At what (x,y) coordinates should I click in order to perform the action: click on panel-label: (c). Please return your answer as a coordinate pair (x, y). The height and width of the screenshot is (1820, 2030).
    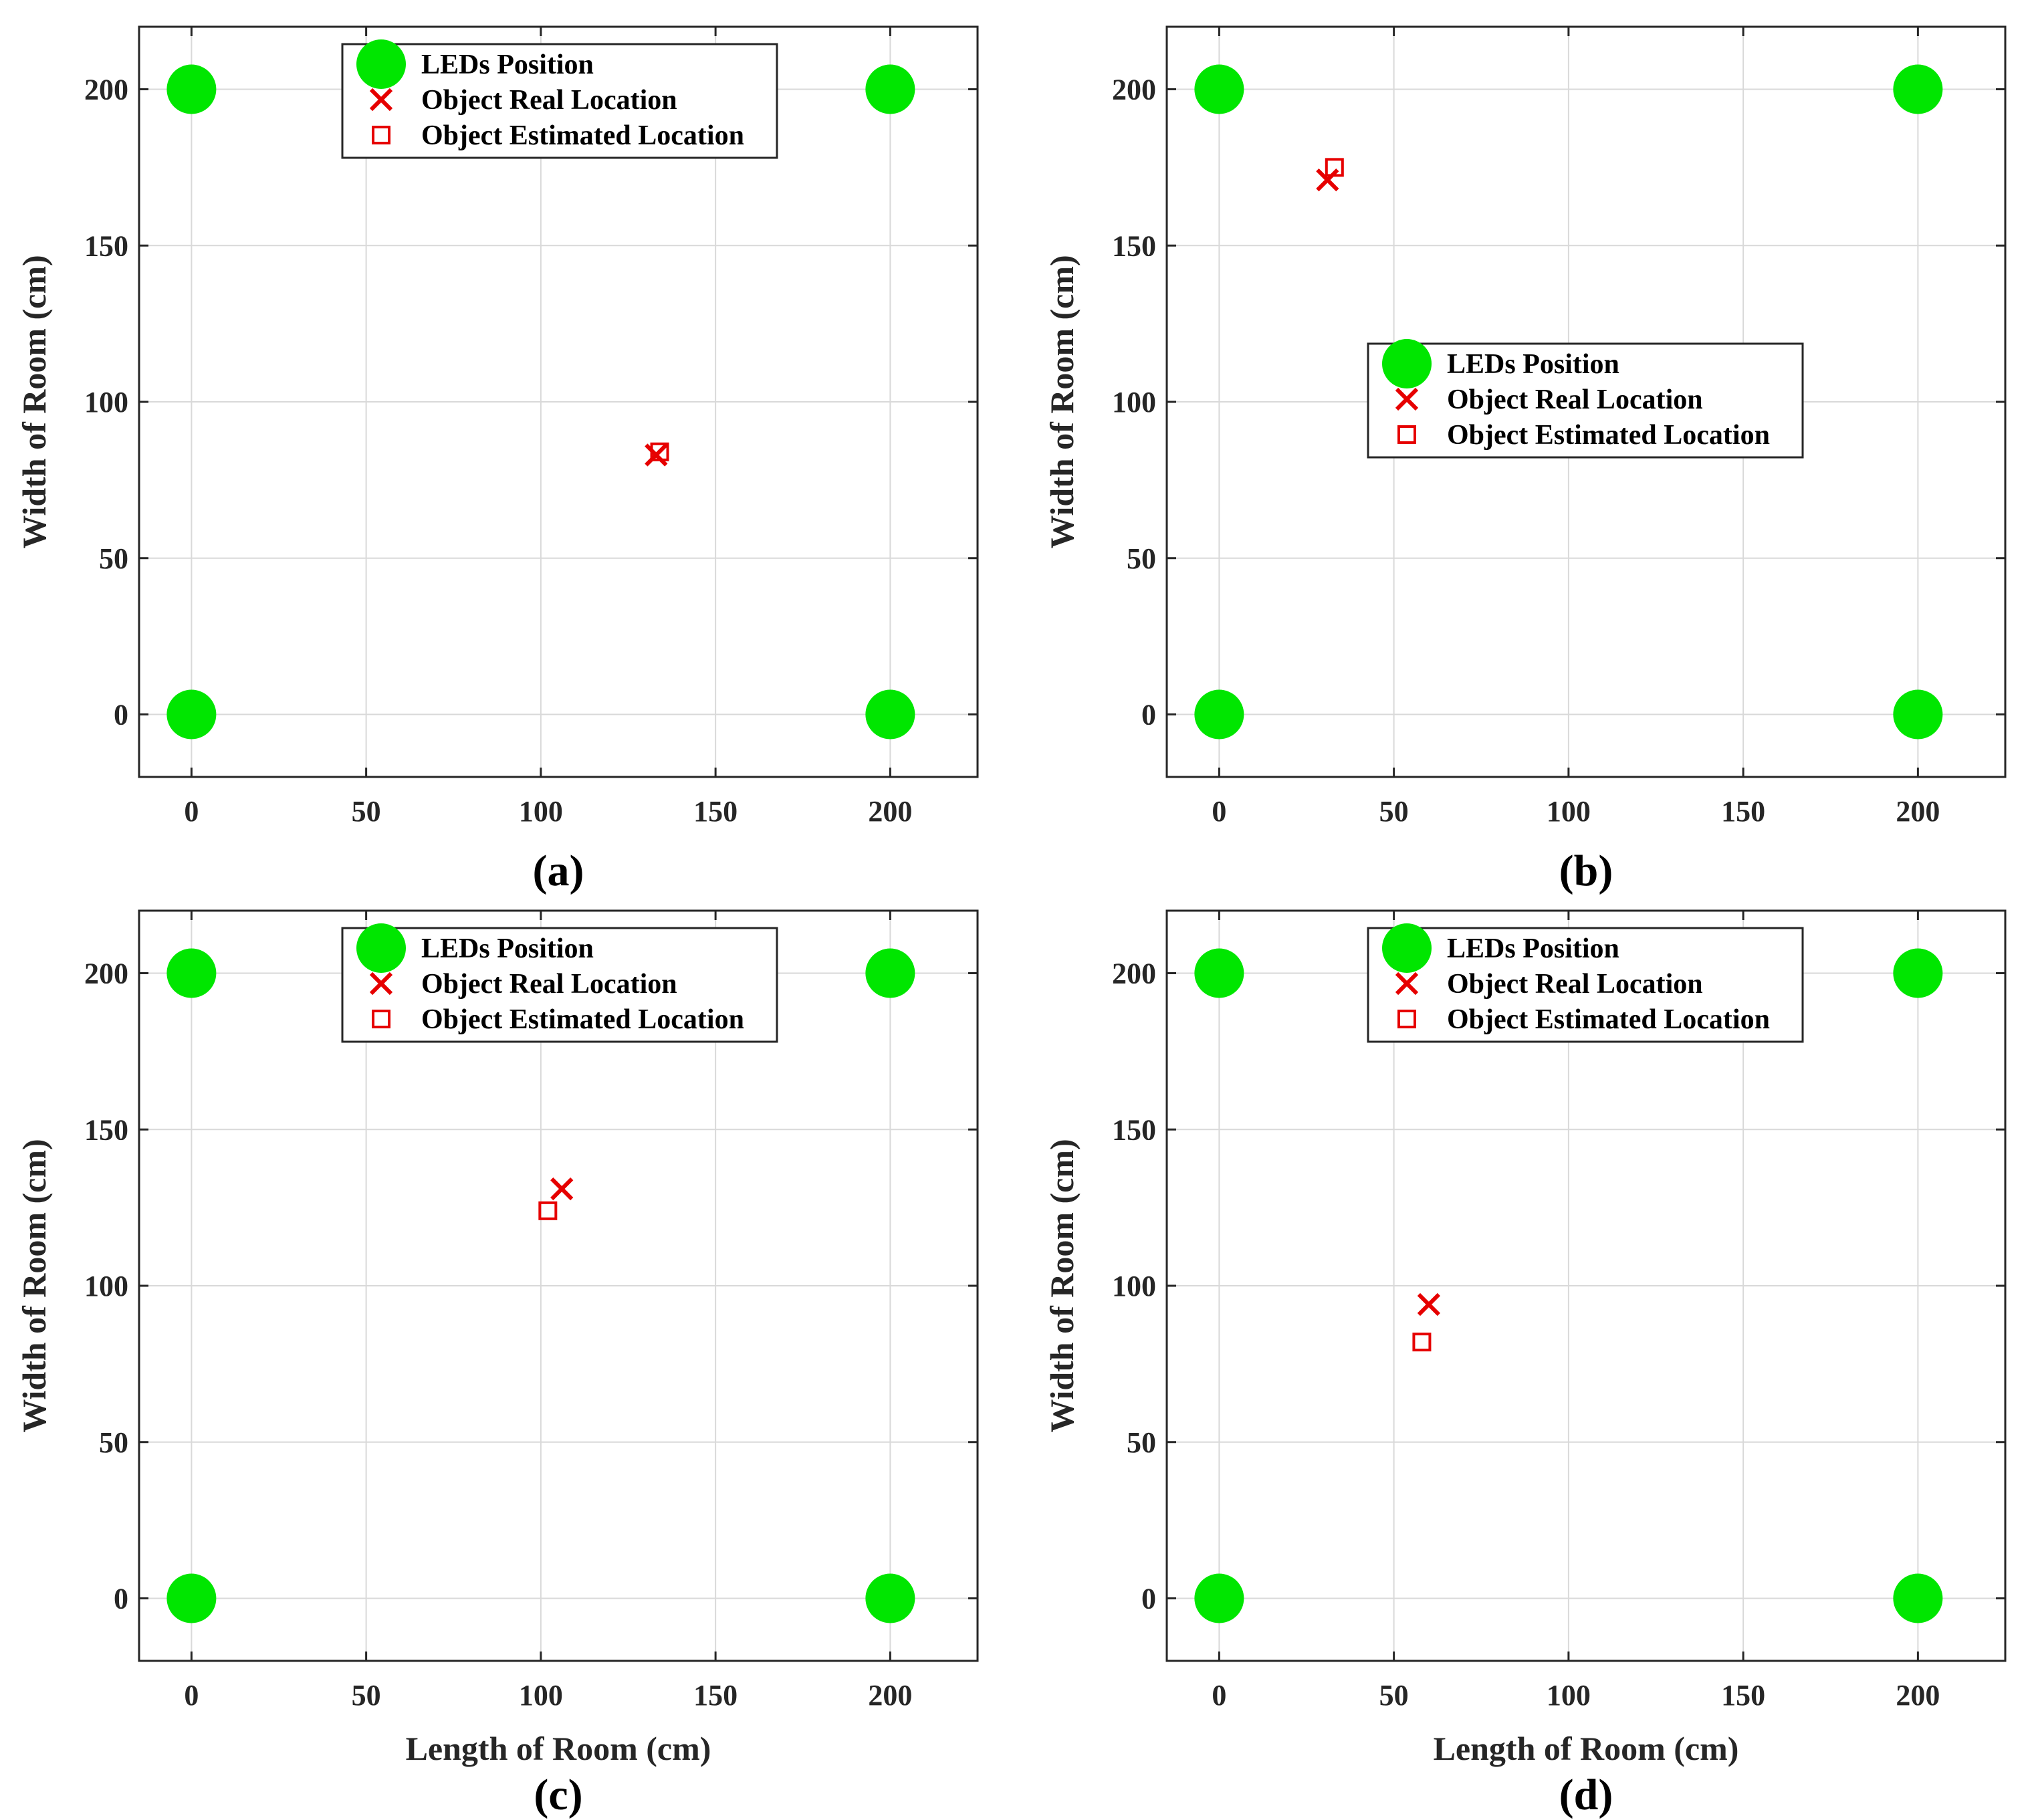
    Looking at the image, I should click on (558, 1795).